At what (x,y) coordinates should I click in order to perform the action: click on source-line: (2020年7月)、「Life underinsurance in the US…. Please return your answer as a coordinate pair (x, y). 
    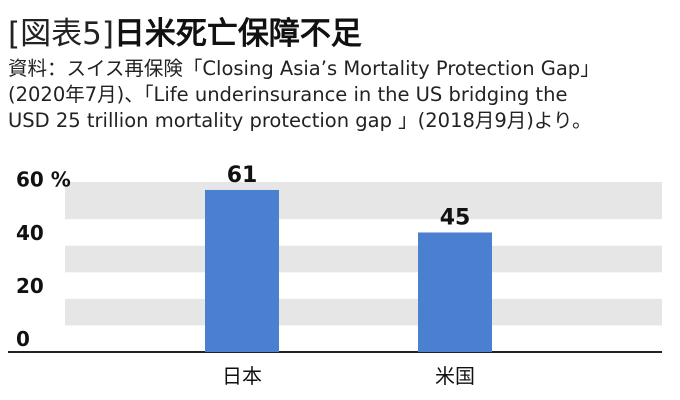
    Looking at the image, I should click on (288, 94).